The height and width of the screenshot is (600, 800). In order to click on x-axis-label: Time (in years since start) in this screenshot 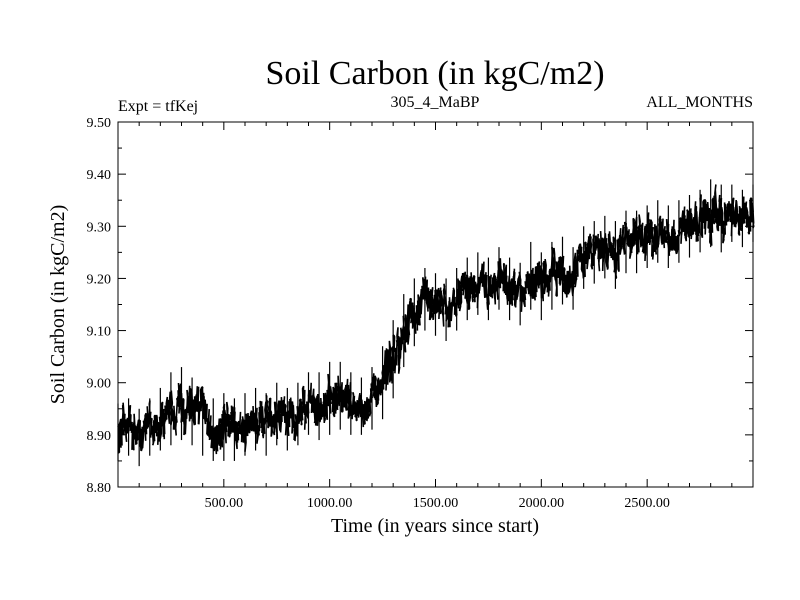, I will do `click(435, 526)`.